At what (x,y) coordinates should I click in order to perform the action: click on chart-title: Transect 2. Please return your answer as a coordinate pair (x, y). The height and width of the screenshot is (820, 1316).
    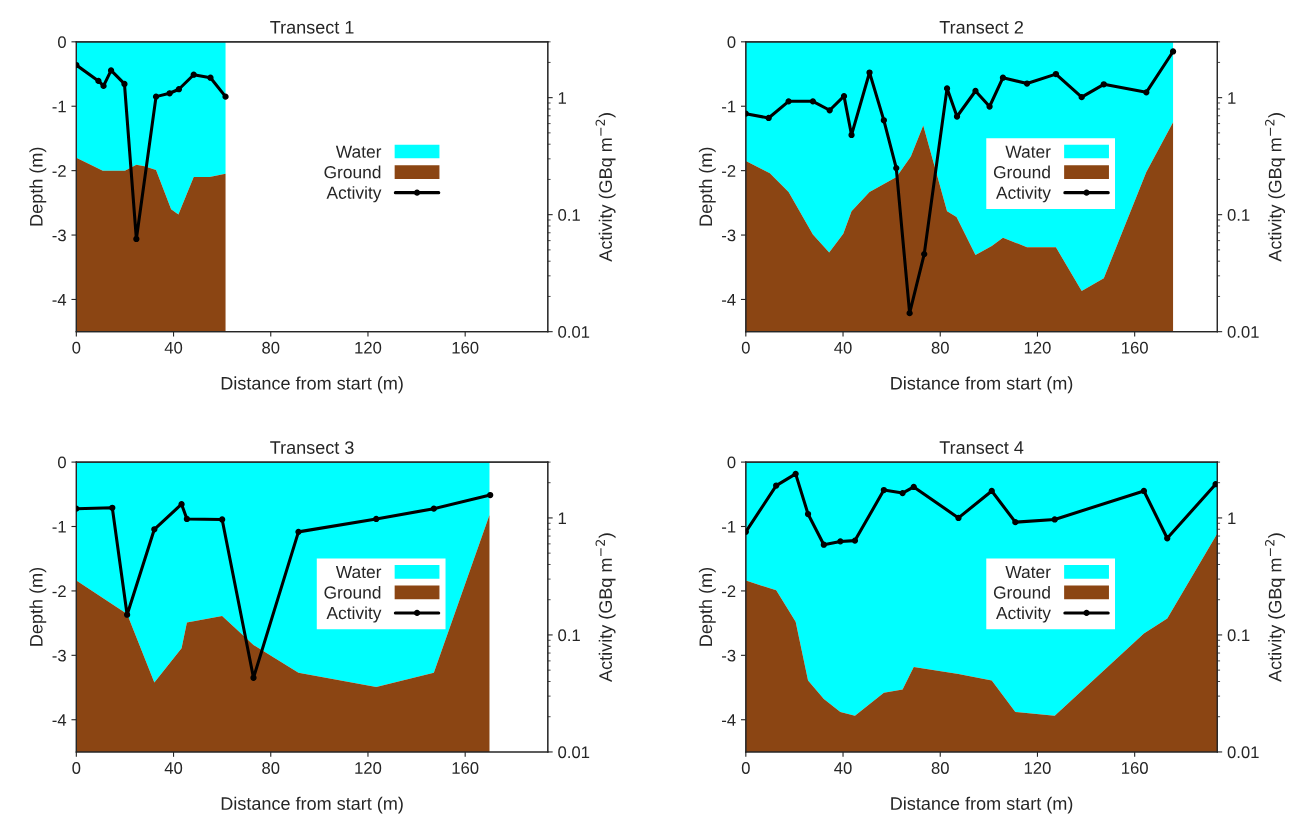
    Looking at the image, I should click on (981, 27).